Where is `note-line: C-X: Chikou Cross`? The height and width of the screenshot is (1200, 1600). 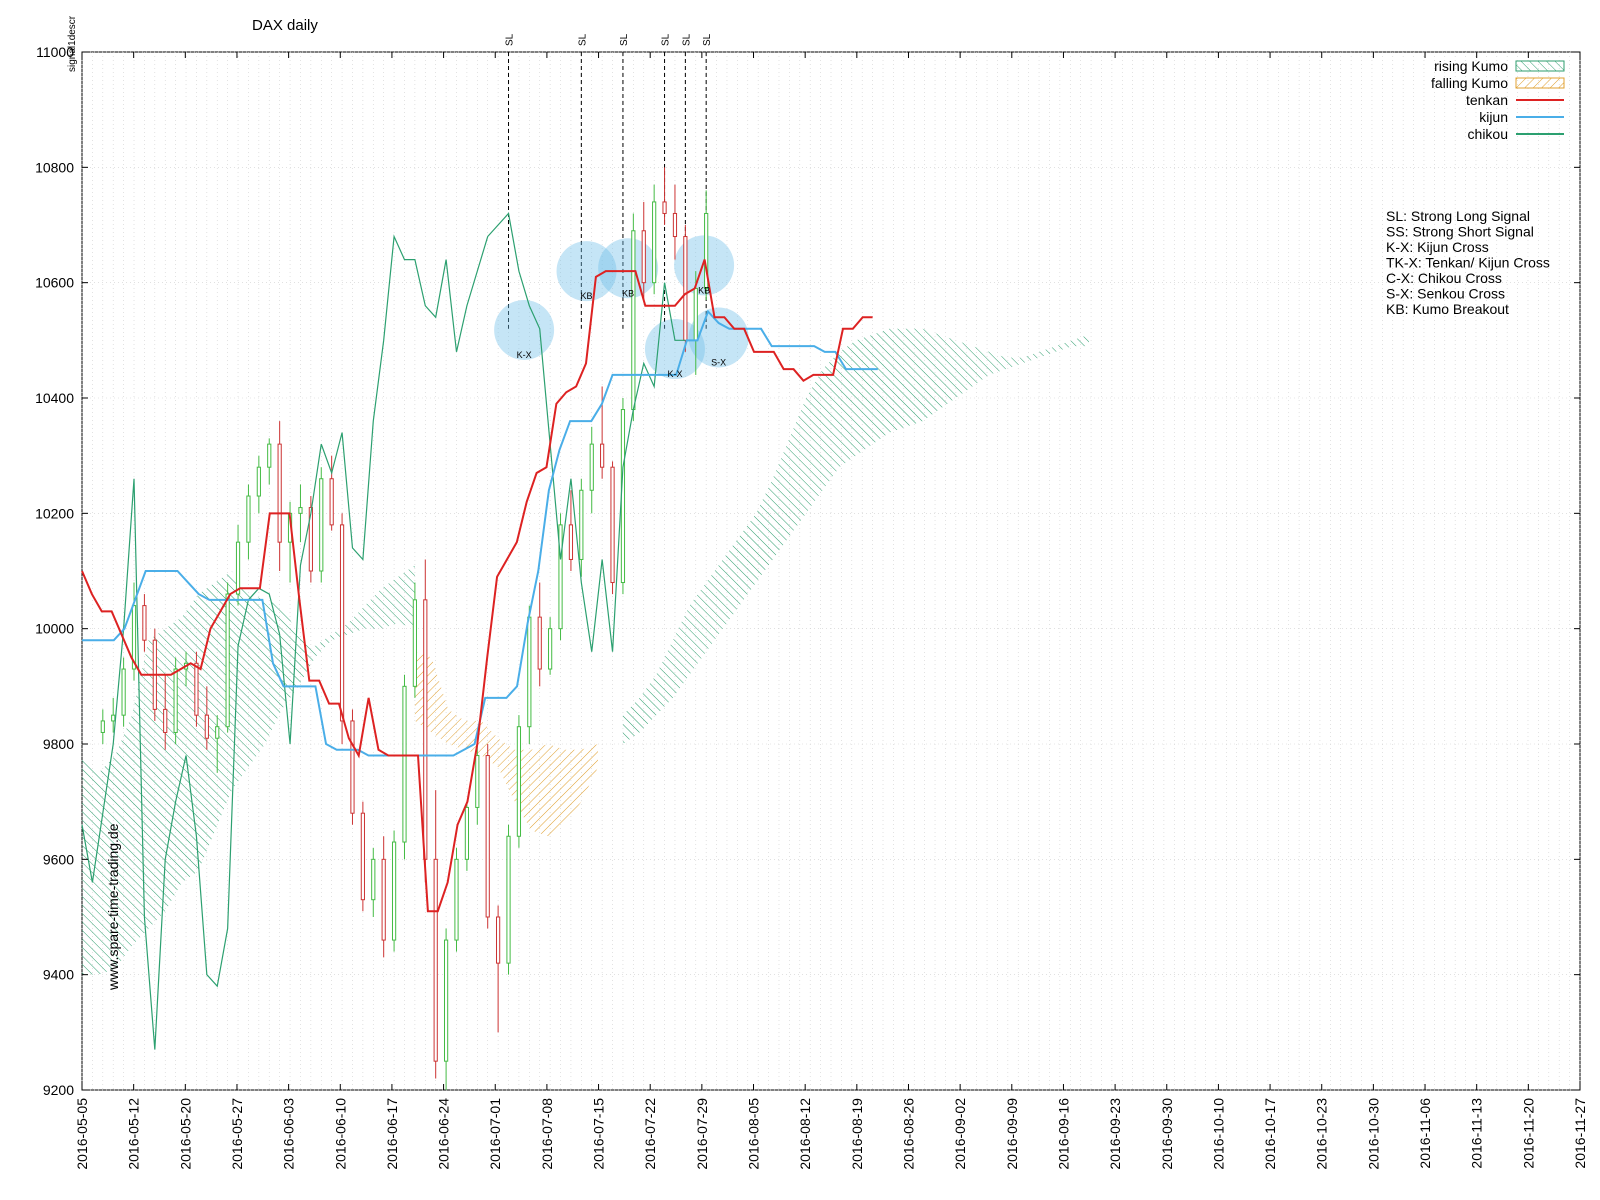 note-line: C-X: Chikou Cross is located at coordinates (1444, 278).